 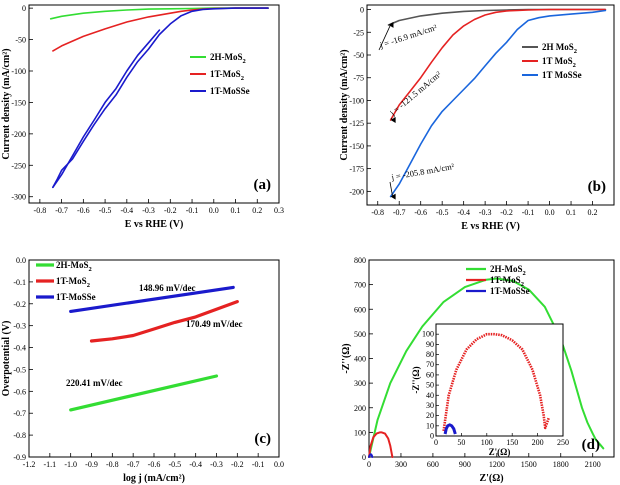 What do you see at coordinates (19, 326) in the screenshot?
I see `y-tick-label: -0.3` at bounding box center [19, 326].